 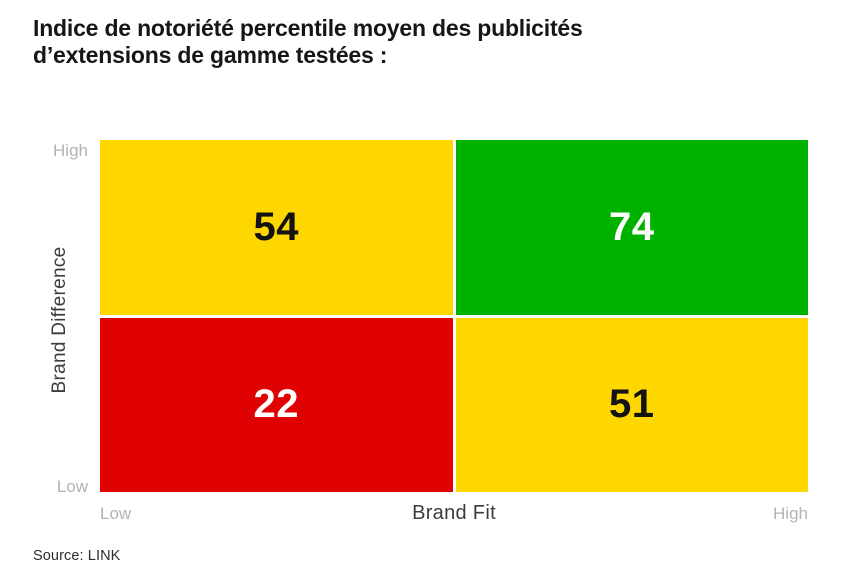 I want to click on chart-title-line-2: d’extensions de gamme testées :, so click(x=210, y=54).